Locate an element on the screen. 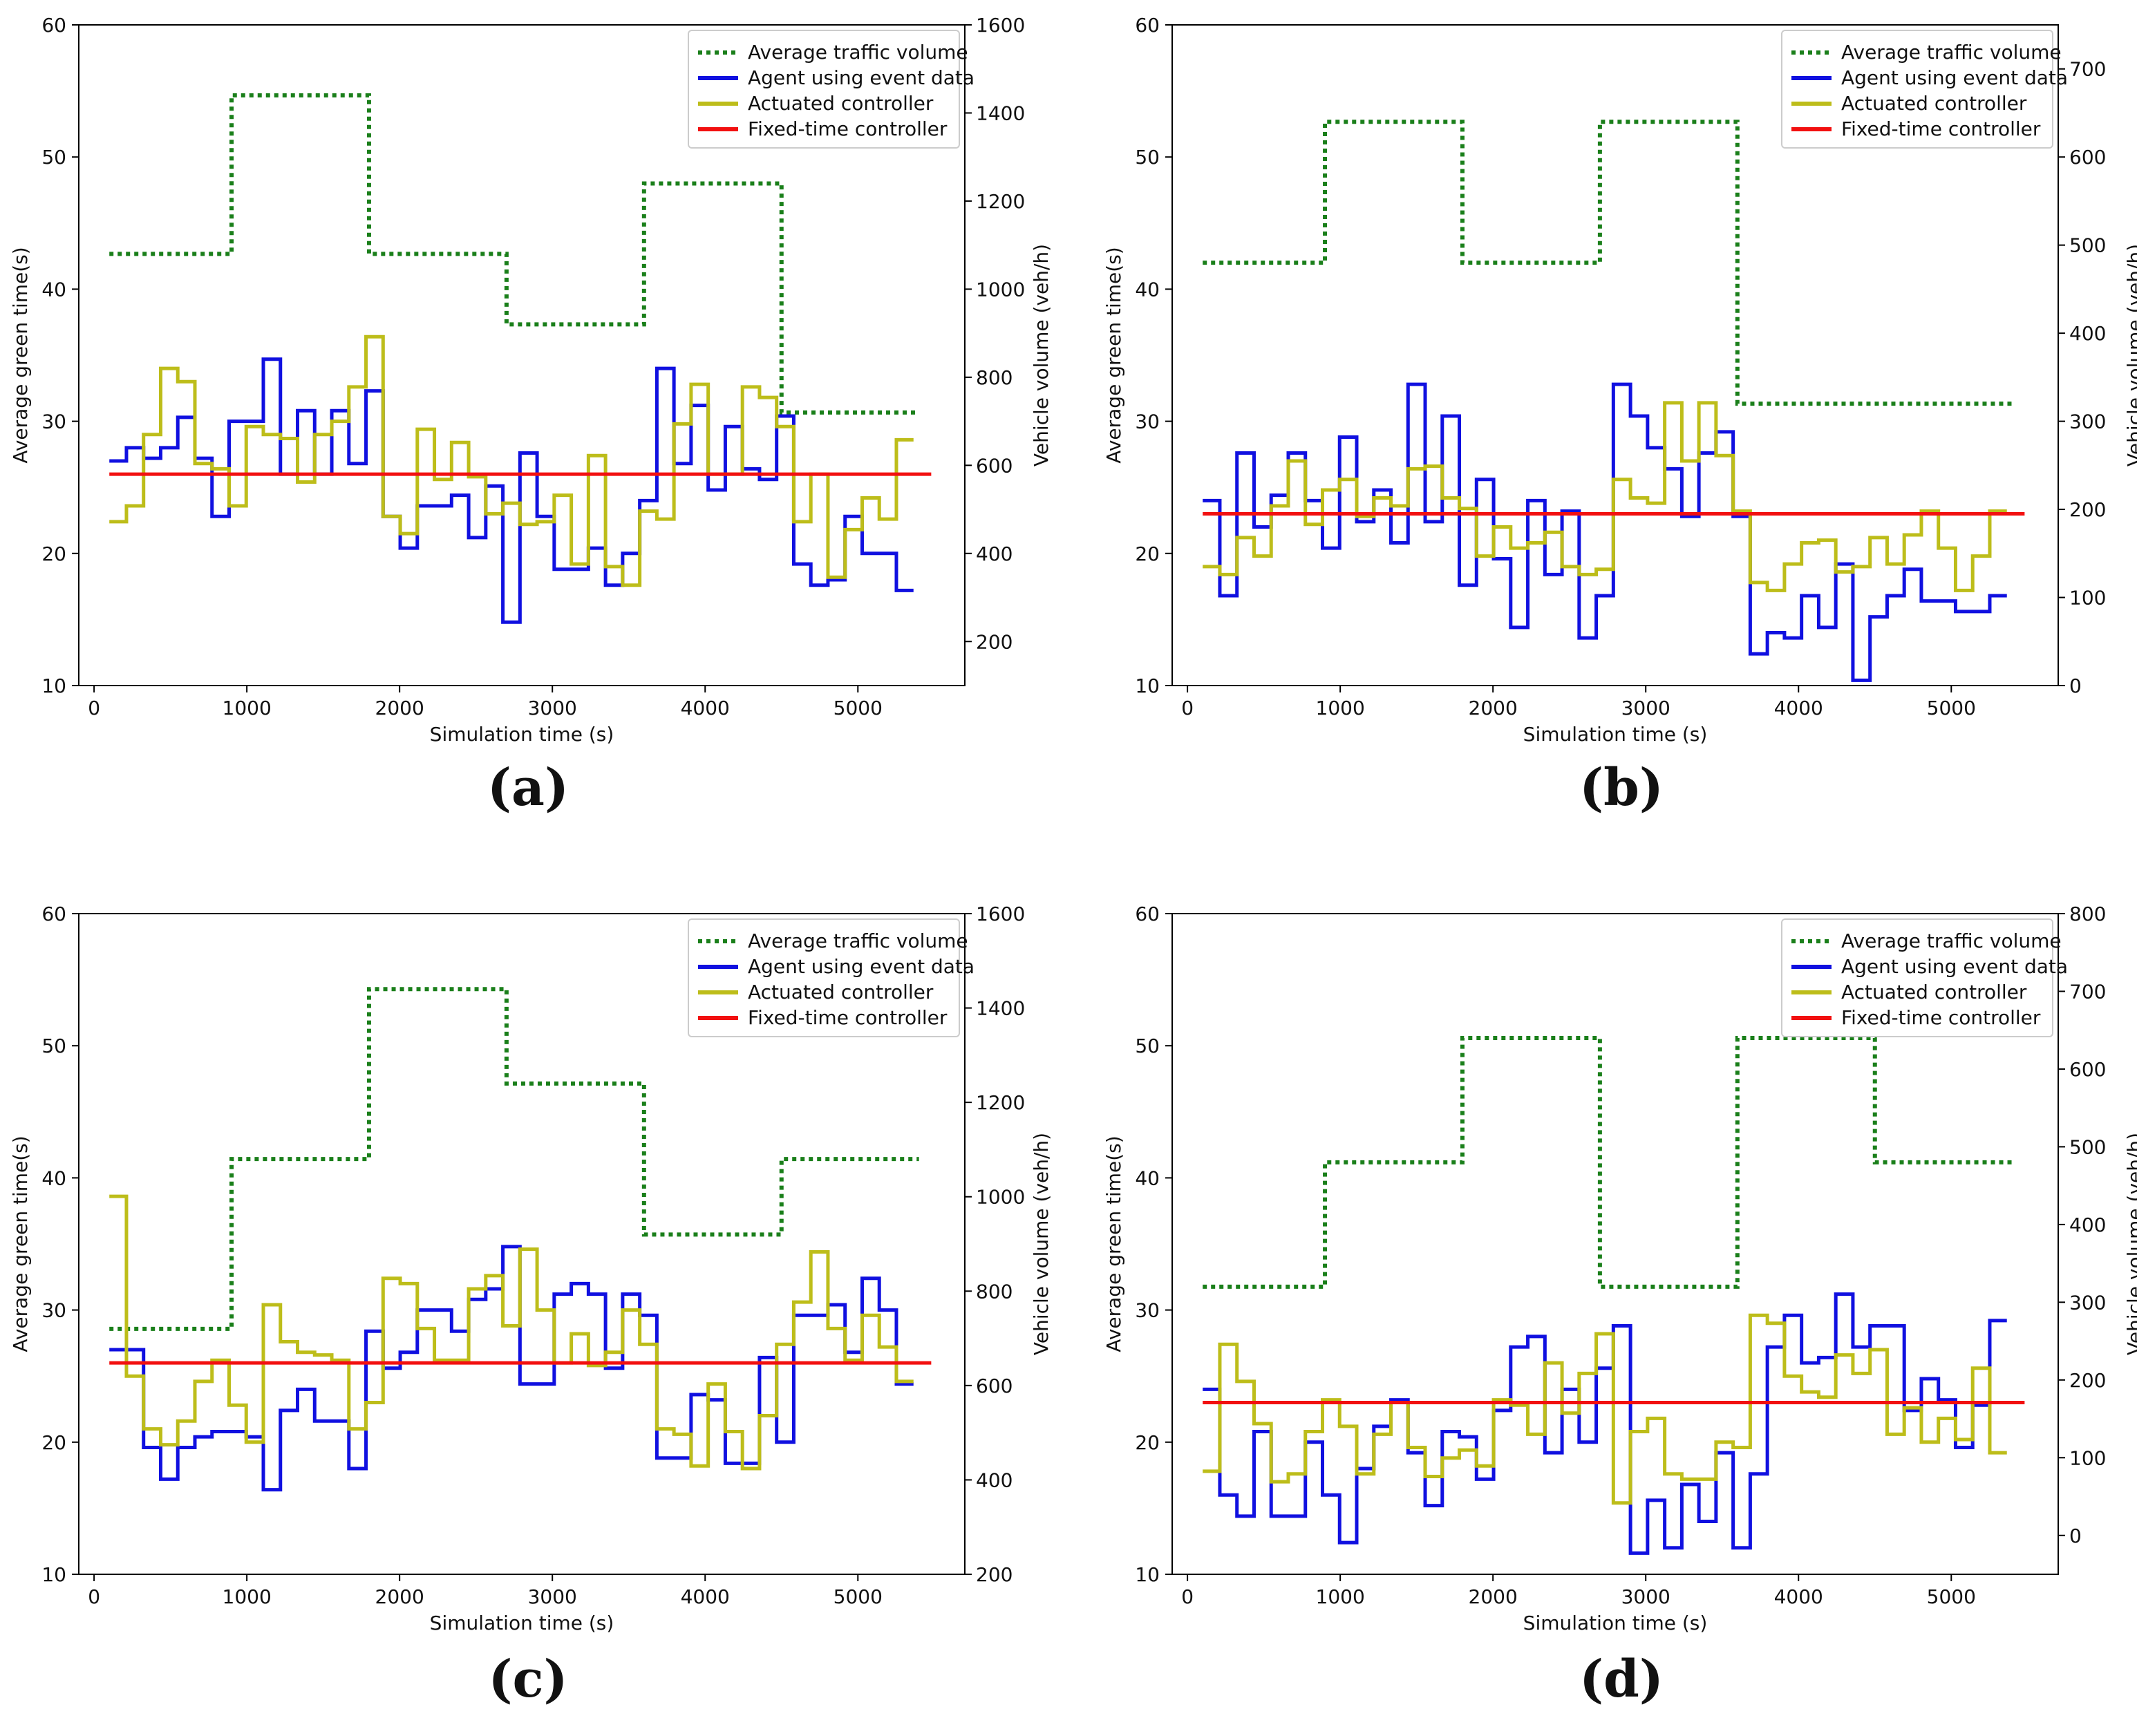  panel-caption: (d) is located at coordinates (1621, 1679).